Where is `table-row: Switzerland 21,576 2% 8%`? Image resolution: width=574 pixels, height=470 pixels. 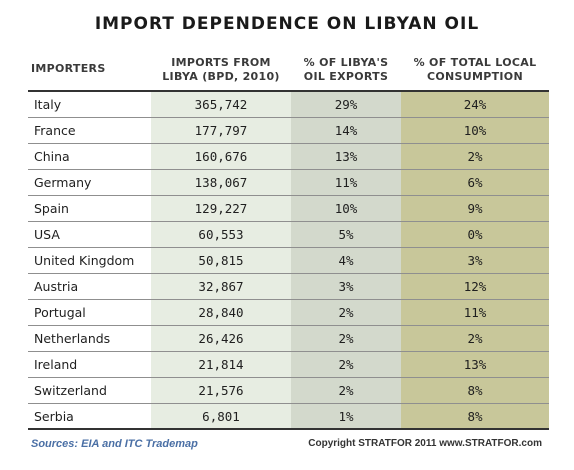 table-row: Switzerland 21,576 2% 8% is located at coordinates (288, 391).